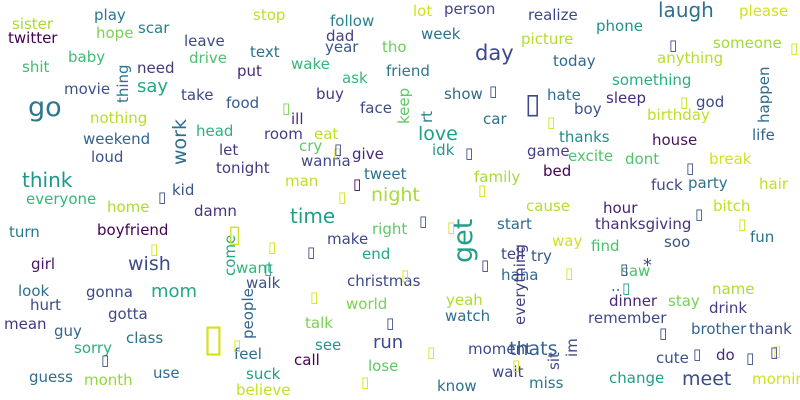  Describe the element at coordinates (311, 146) in the screenshot. I see `word-cry: cry` at that location.